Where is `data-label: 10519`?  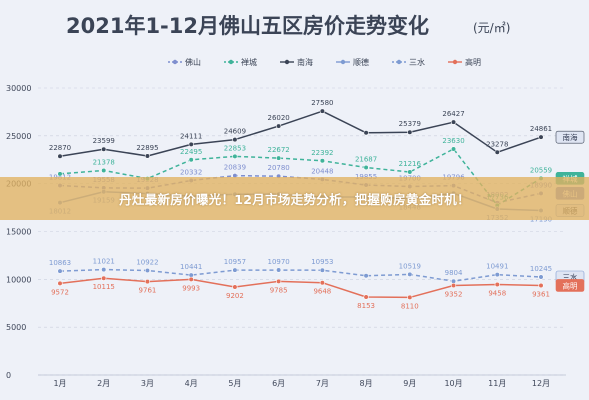
data-label: 10519 is located at coordinates (410, 266).